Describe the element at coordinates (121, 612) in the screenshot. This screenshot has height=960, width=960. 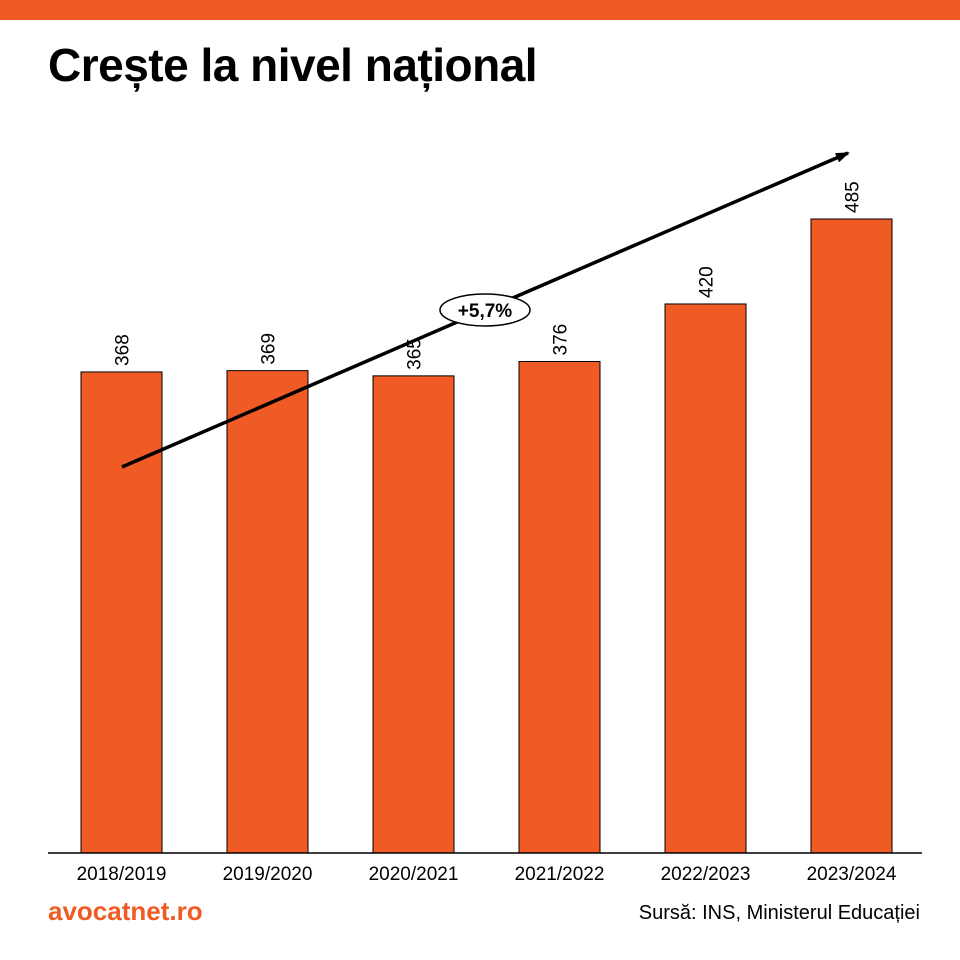
I see `bar-2018-2019` at that location.